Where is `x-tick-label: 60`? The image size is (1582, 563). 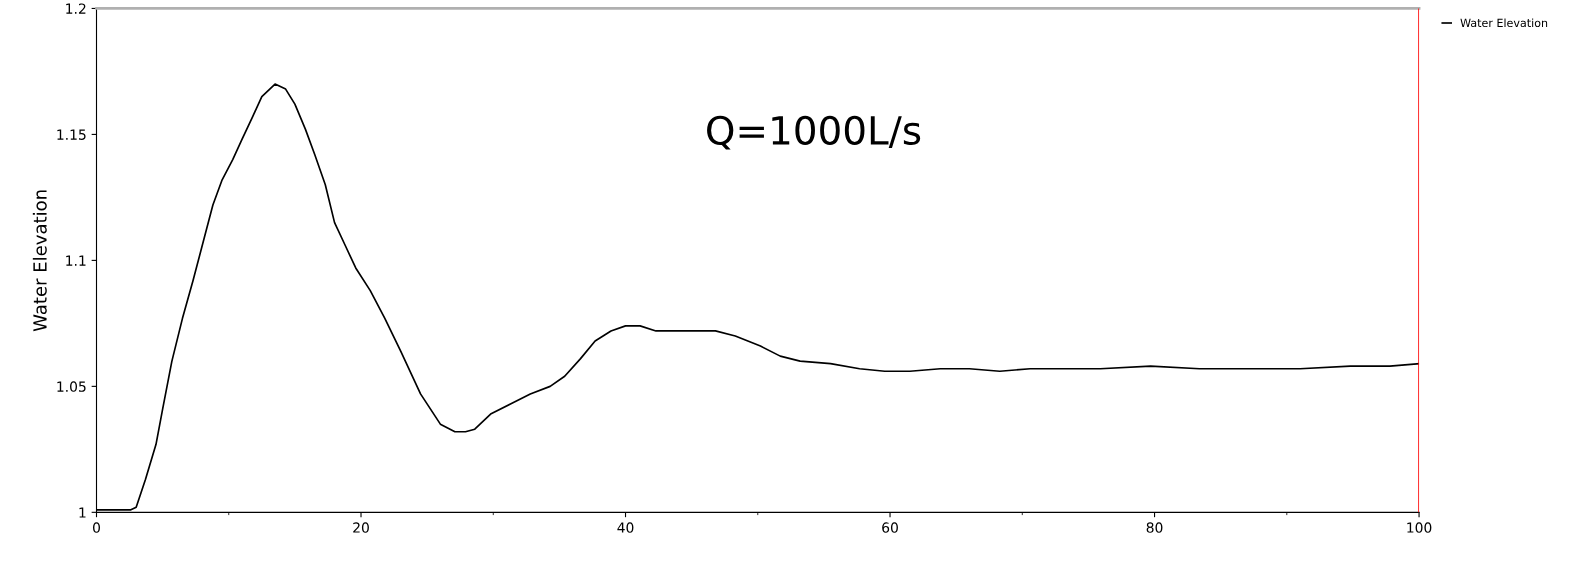
x-tick-label: 60 is located at coordinates (890, 527).